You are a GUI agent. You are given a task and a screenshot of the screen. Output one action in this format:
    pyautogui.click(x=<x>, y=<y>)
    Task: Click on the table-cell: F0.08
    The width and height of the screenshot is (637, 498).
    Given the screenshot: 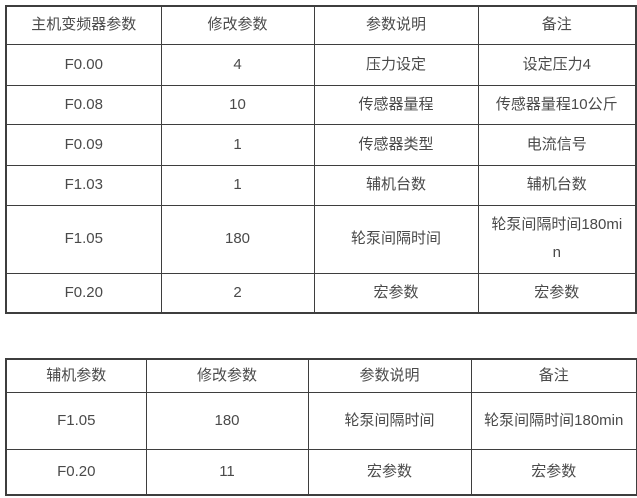 What is the action you would take?
    pyautogui.click(x=83, y=104)
    